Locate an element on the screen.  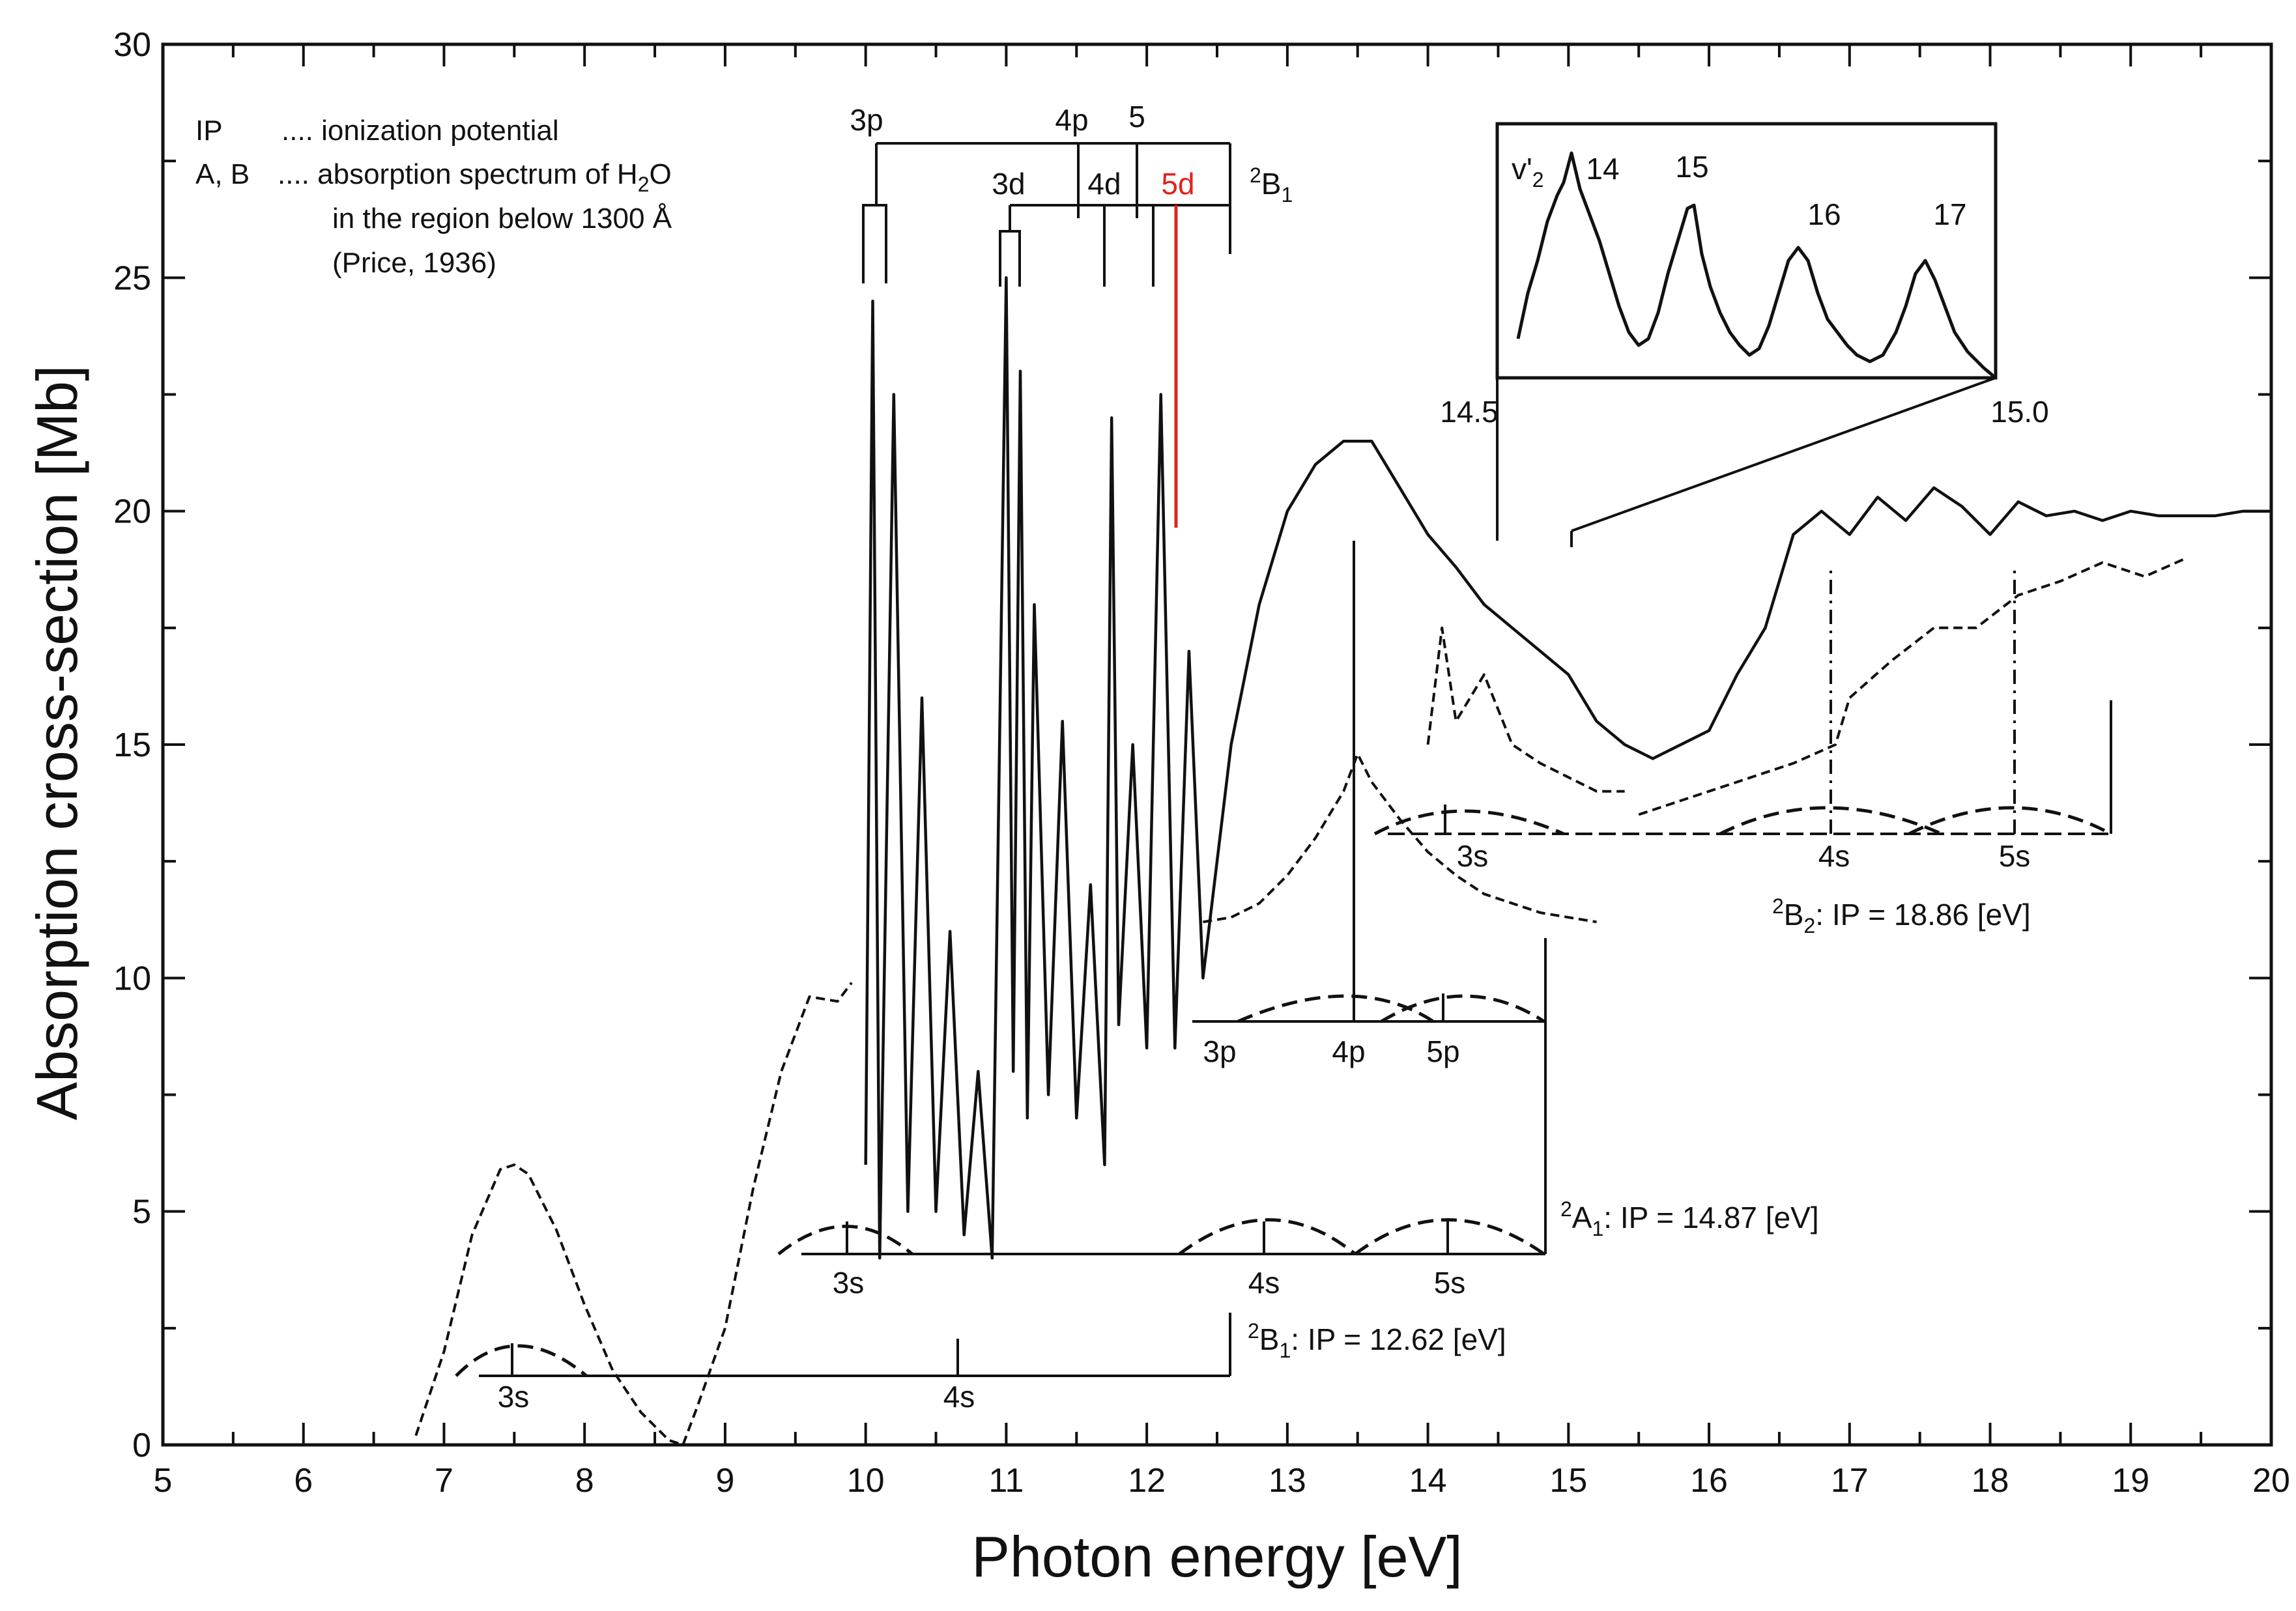
top-4p-label: 4p is located at coordinates (1071, 120).